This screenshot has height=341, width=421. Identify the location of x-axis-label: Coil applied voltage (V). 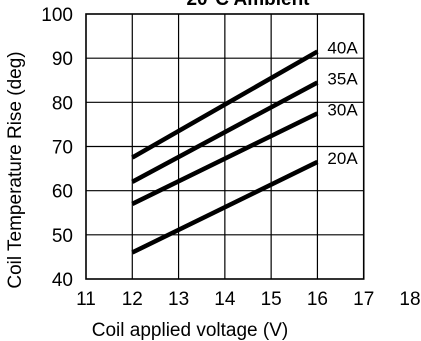
(190, 330).